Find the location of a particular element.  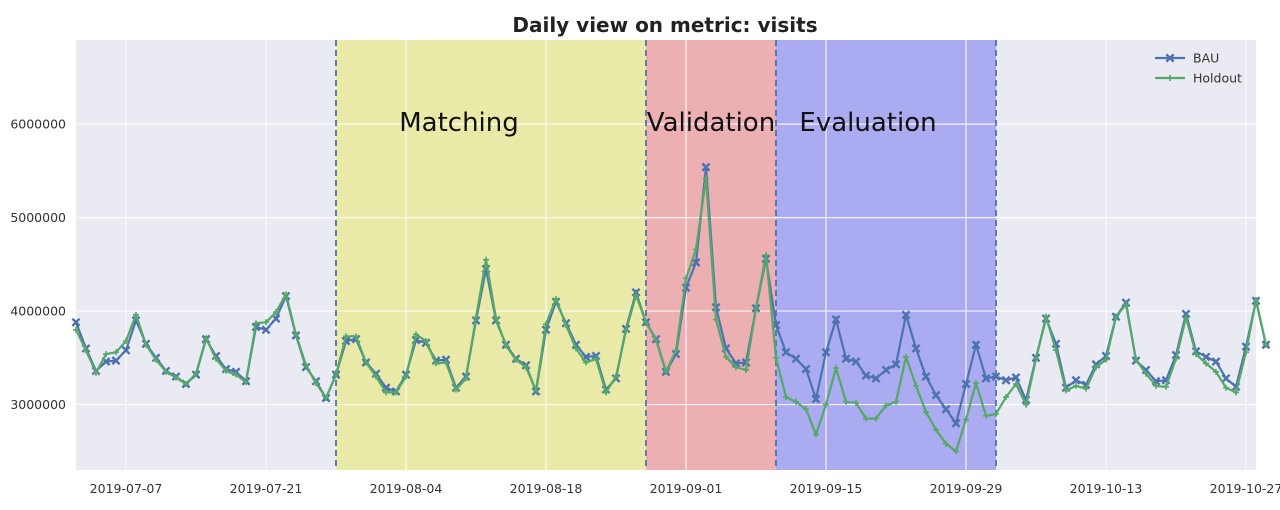

period-label-evaluation: Evaluation is located at coordinates (867, 123).